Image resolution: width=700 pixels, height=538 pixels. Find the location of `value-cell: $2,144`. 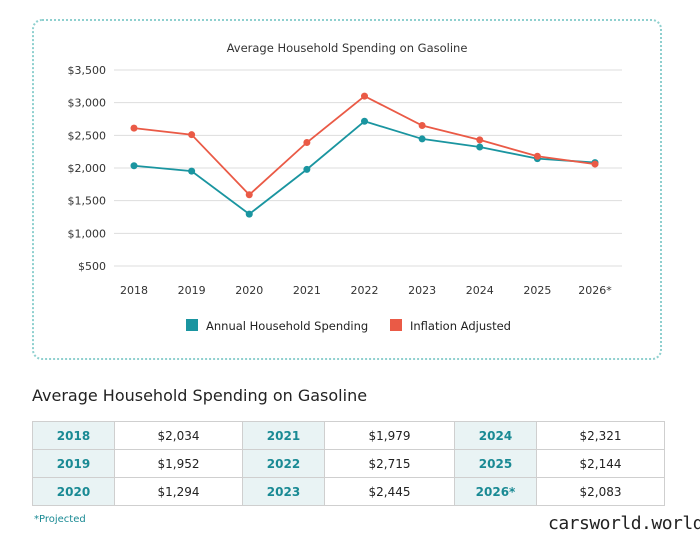

value-cell: $2,144 is located at coordinates (600, 463).